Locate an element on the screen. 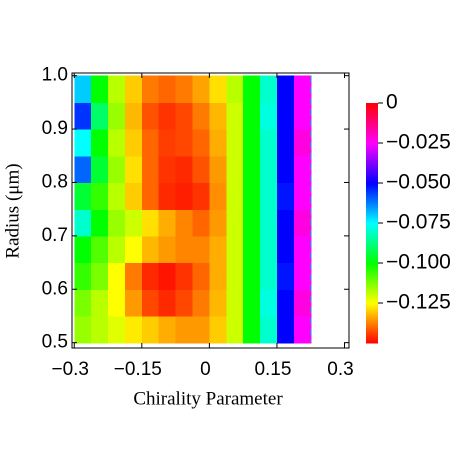 This screenshot has width=474, height=474. colorbar-tick-label: −0.025 is located at coordinates (418, 142).